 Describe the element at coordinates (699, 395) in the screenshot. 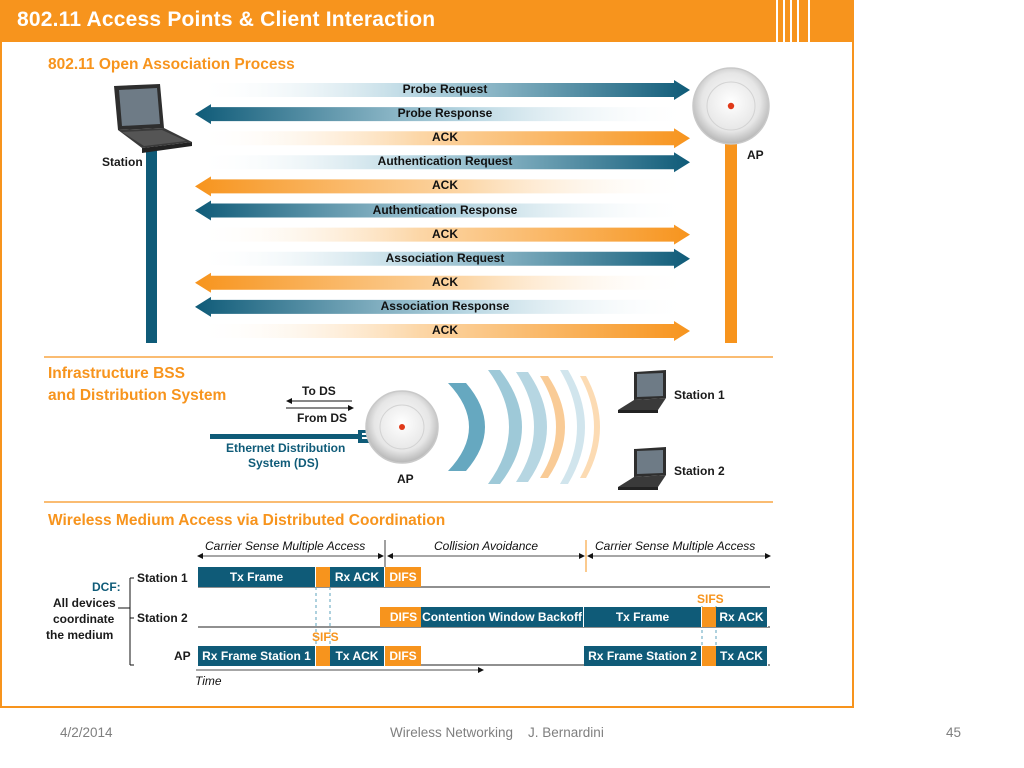

I see `station1-label: Station 1` at that location.